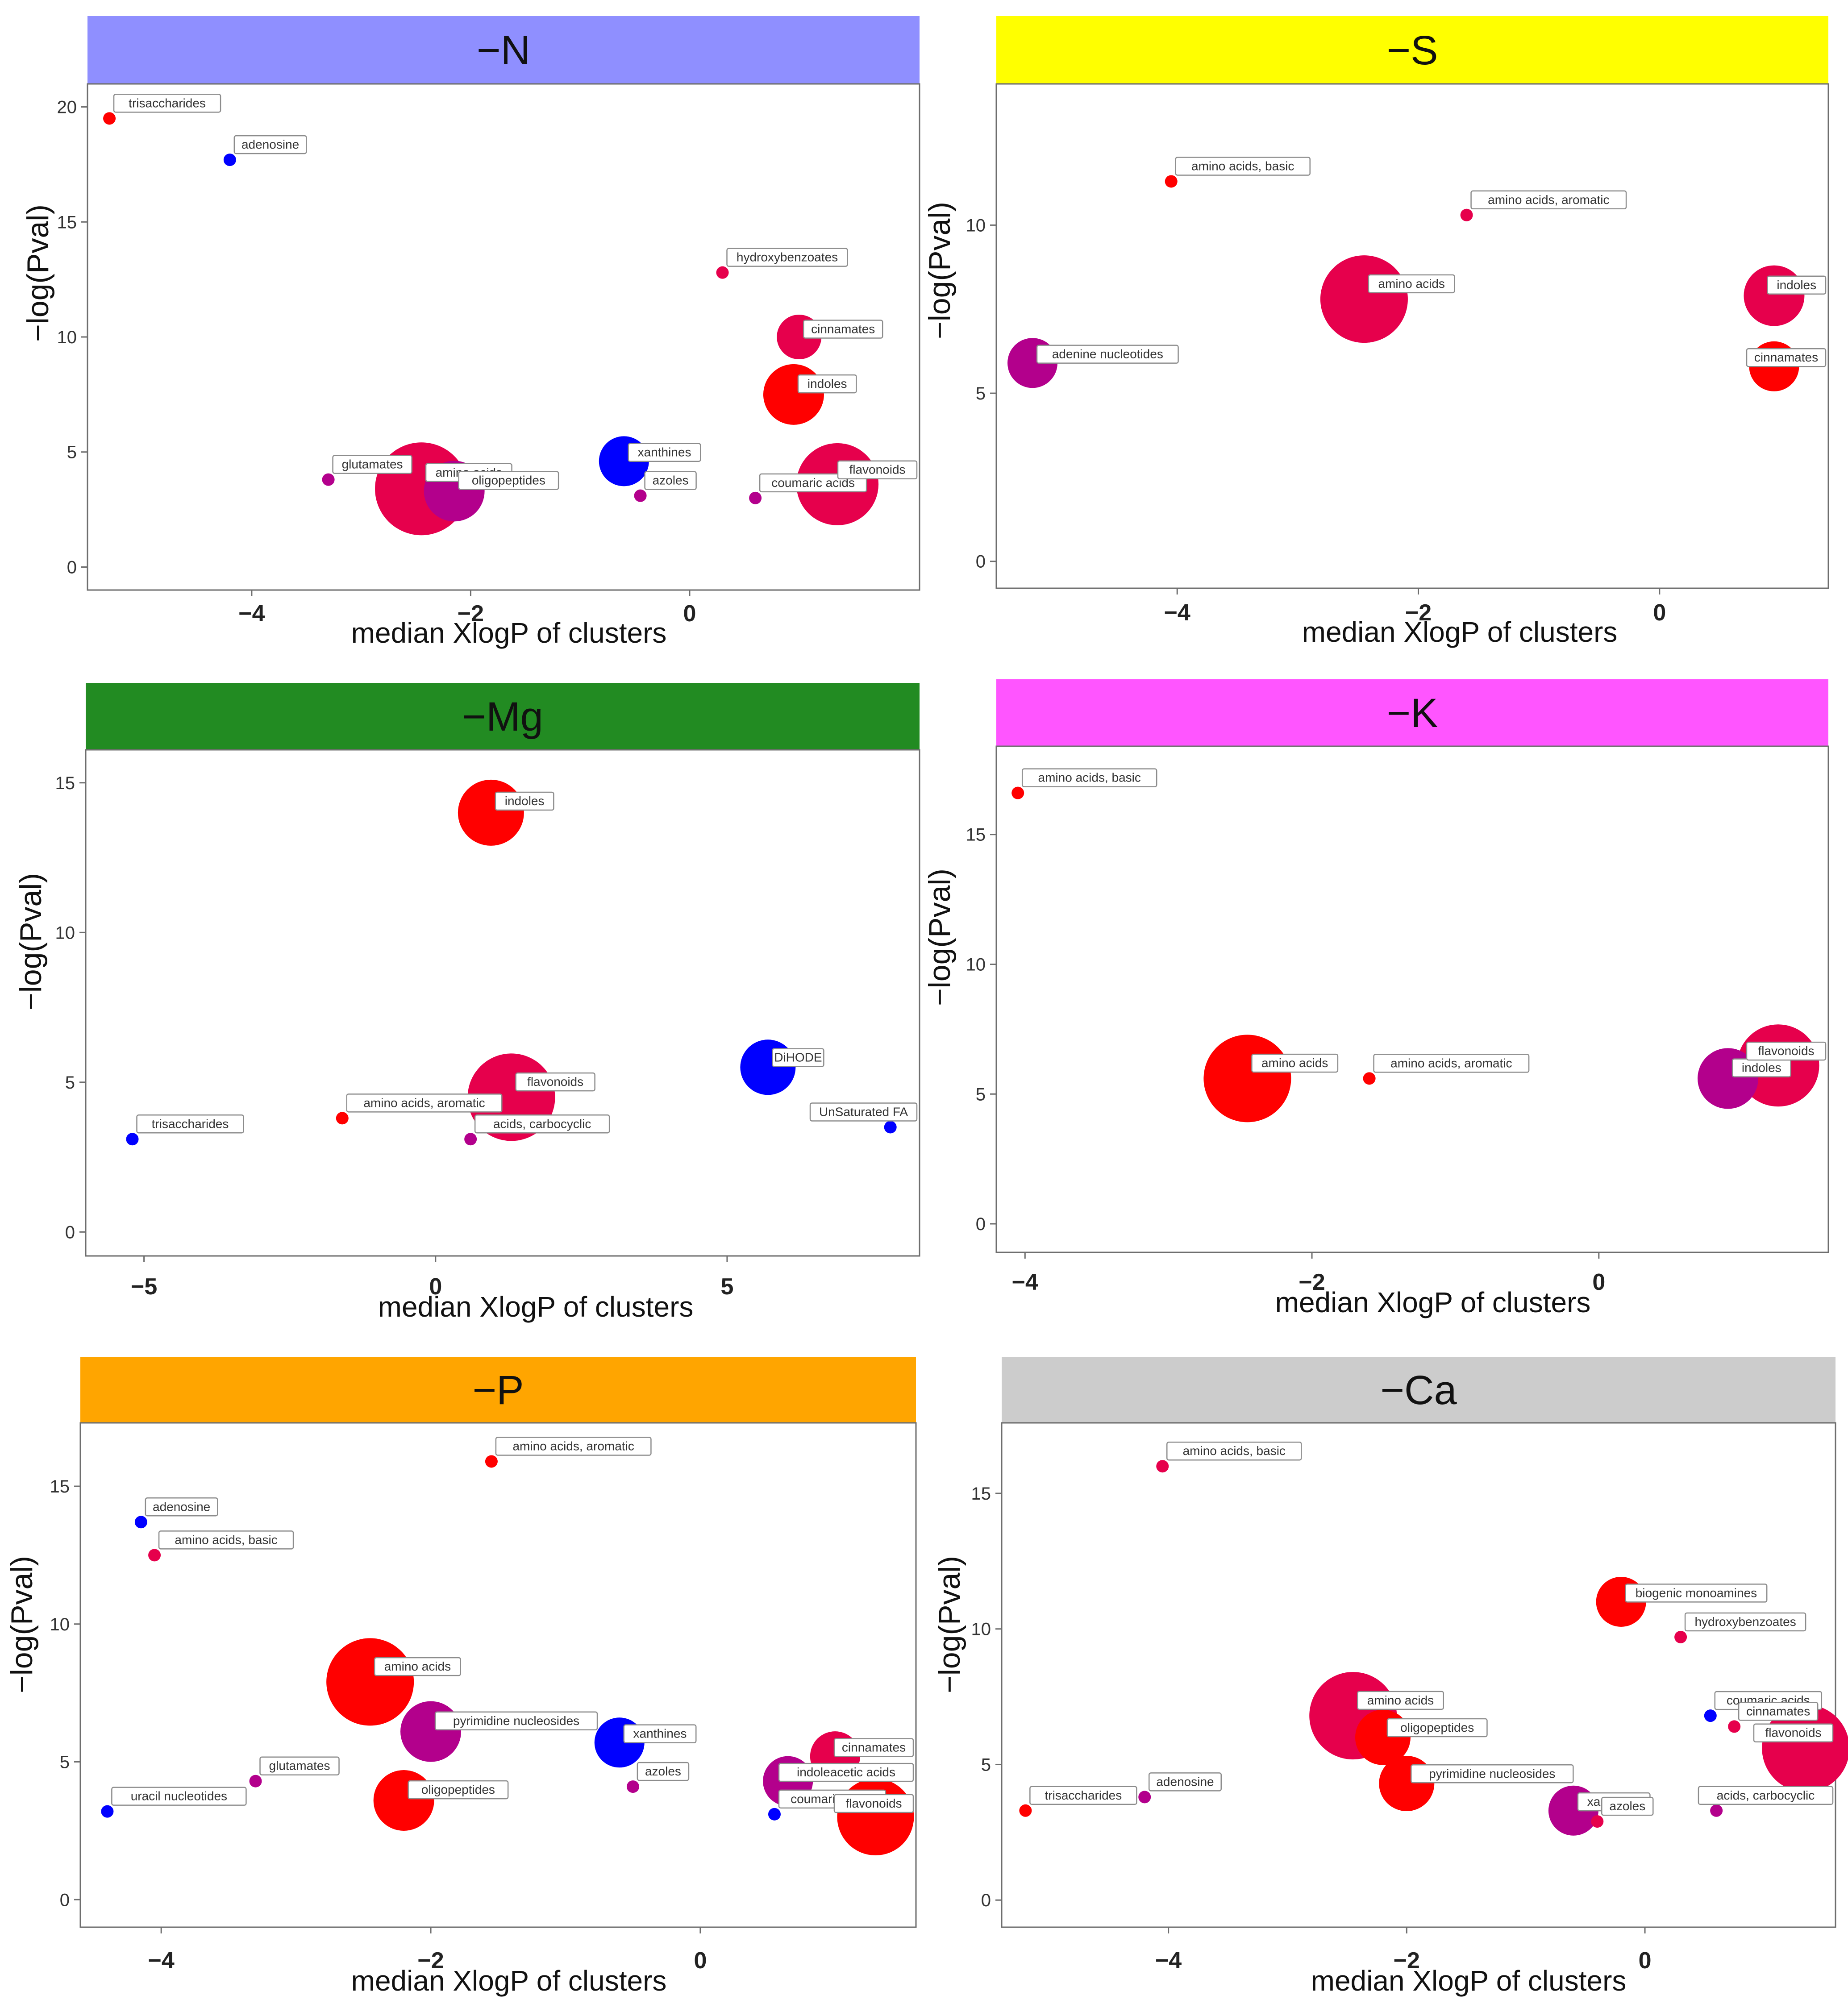  What do you see at coordinates (664, 452) in the screenshot?
I see `point-label-xanthines: xanthines` at bounding box center [664, 452].